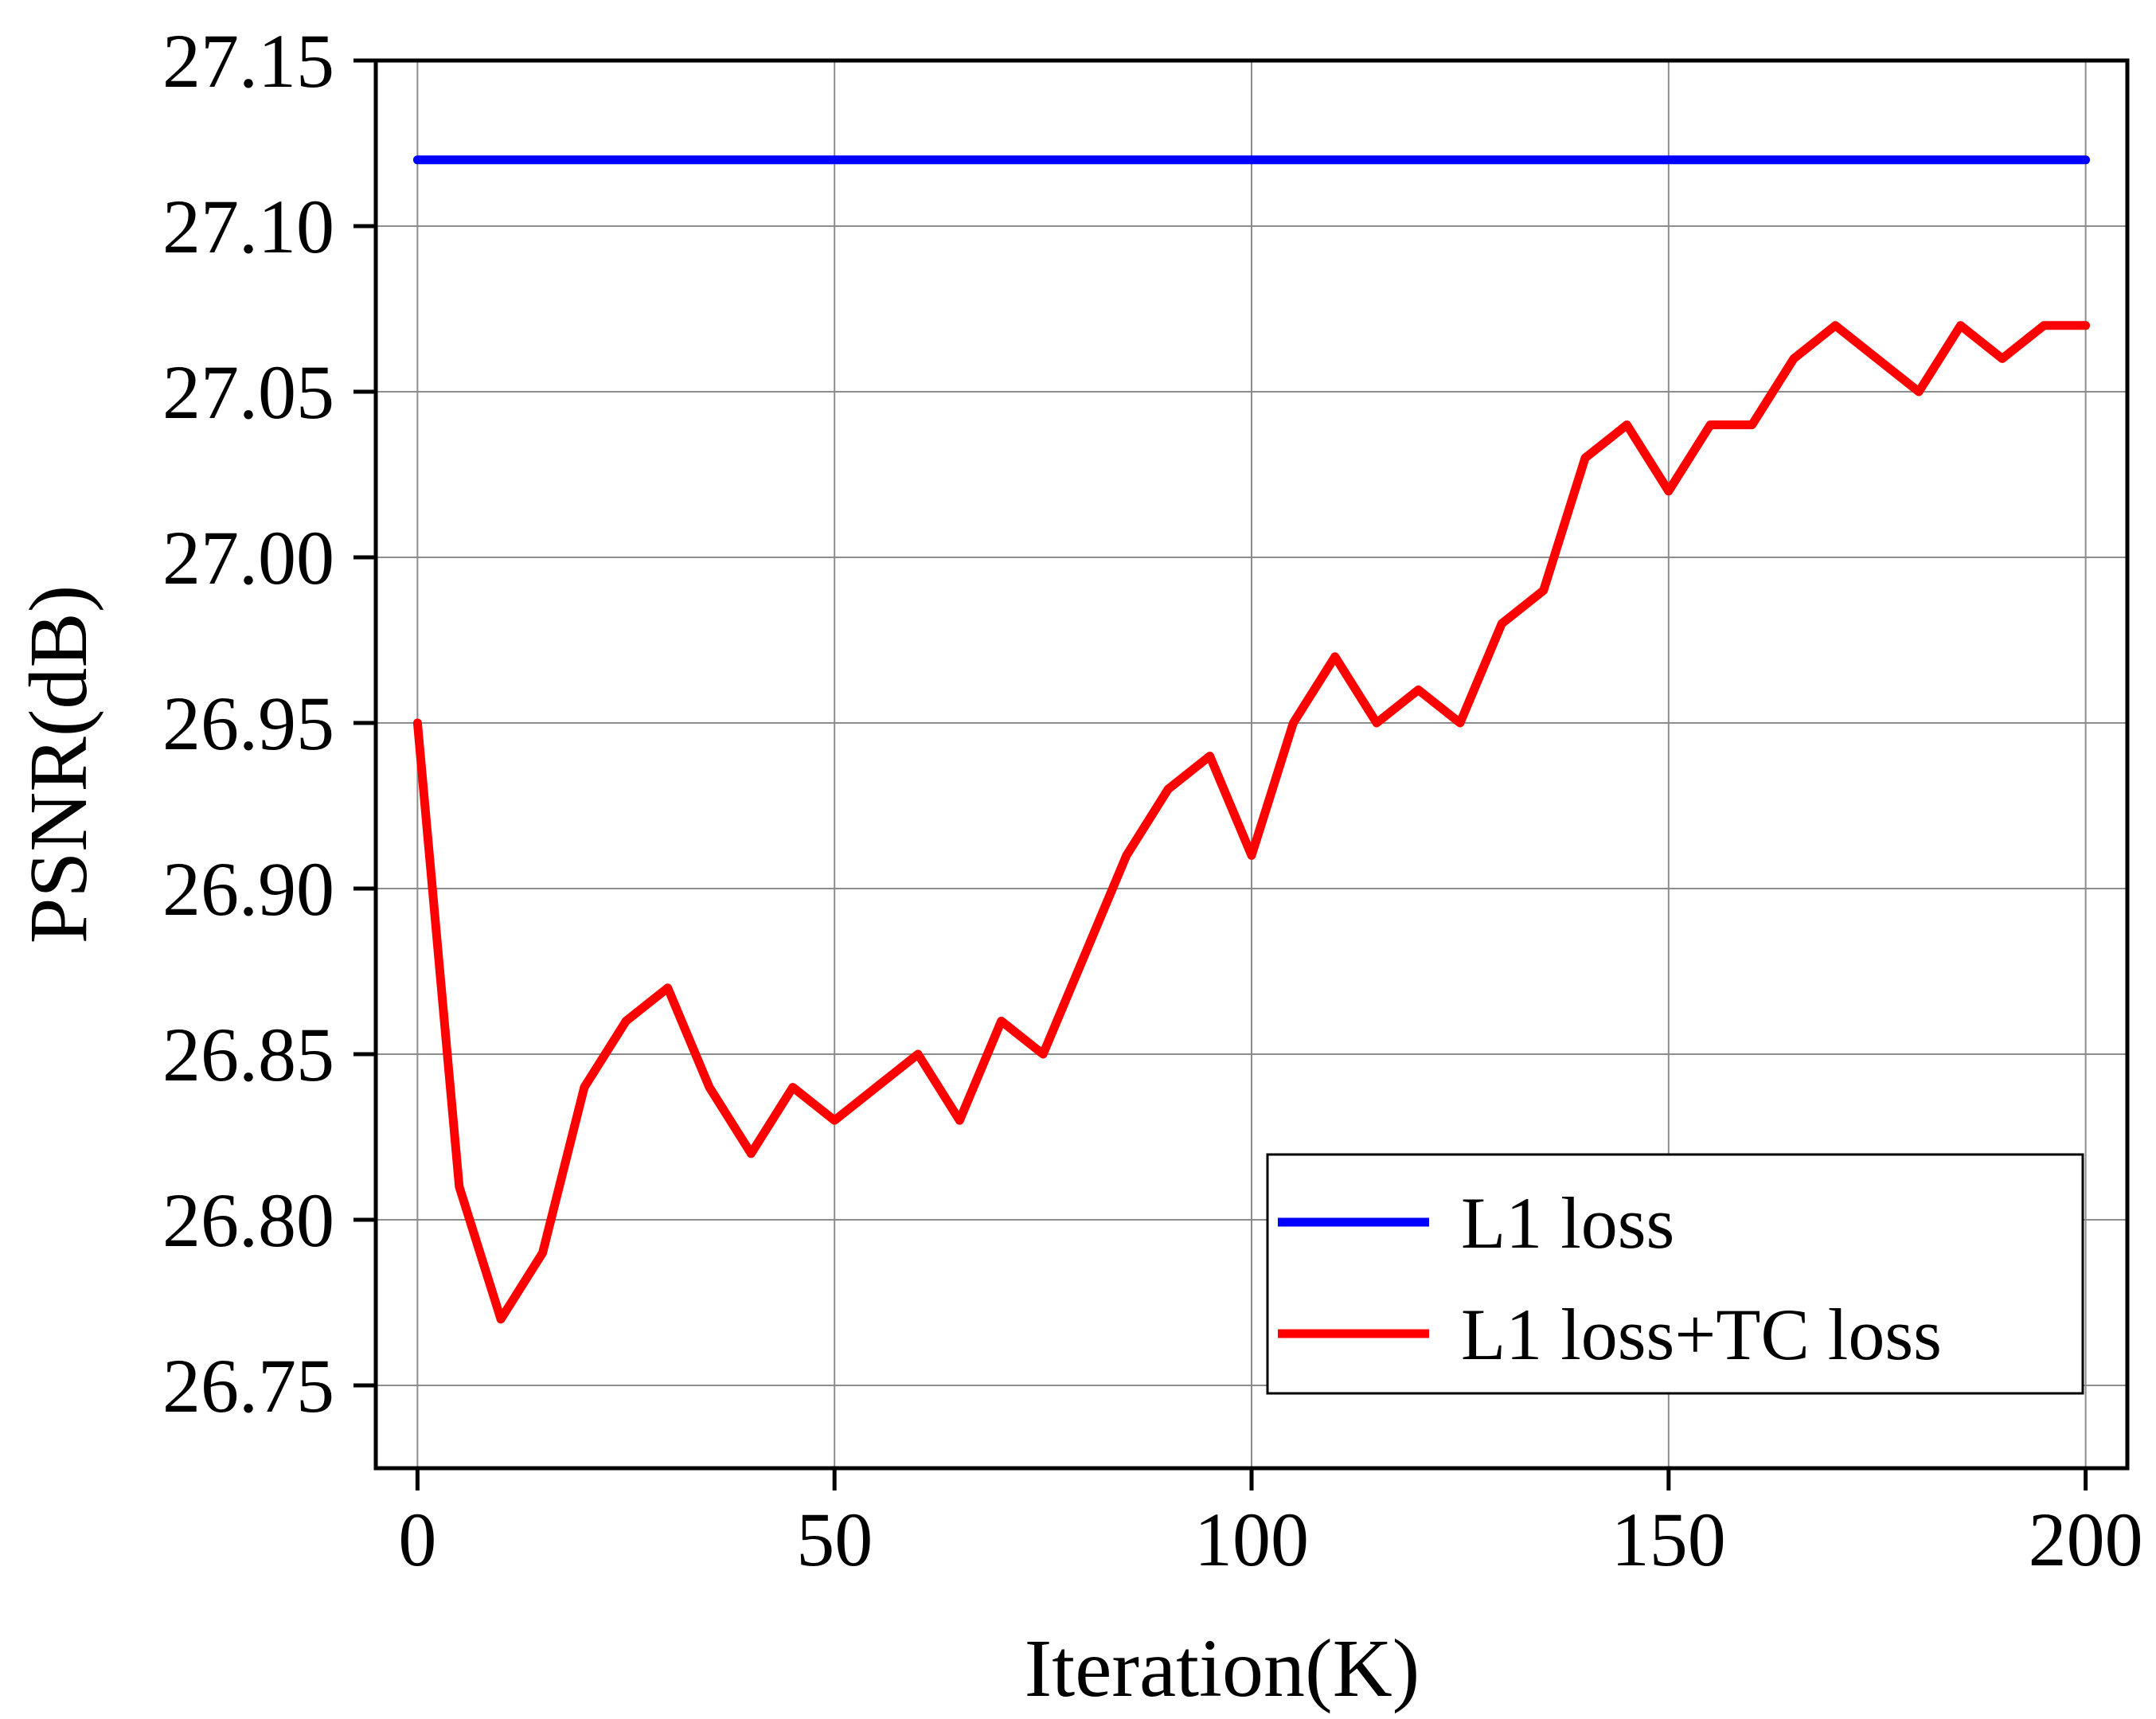  Describe the element at coordinates (2086, 1539) in the screenshot. I see `x-tick-label: 200` at that location.